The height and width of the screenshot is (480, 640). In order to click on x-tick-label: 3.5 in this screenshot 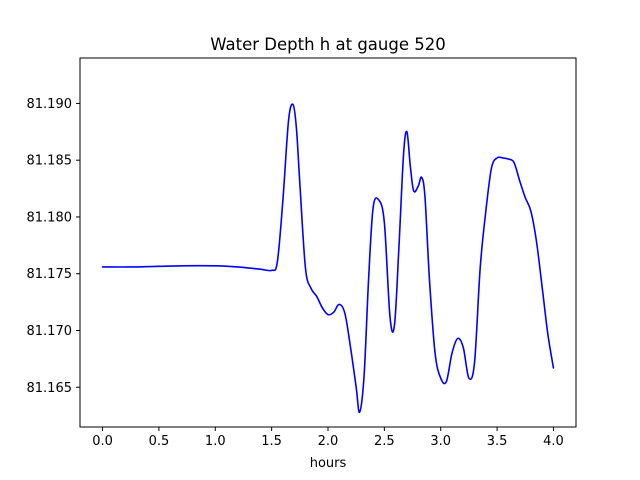, I will do `click(497, 441)`.